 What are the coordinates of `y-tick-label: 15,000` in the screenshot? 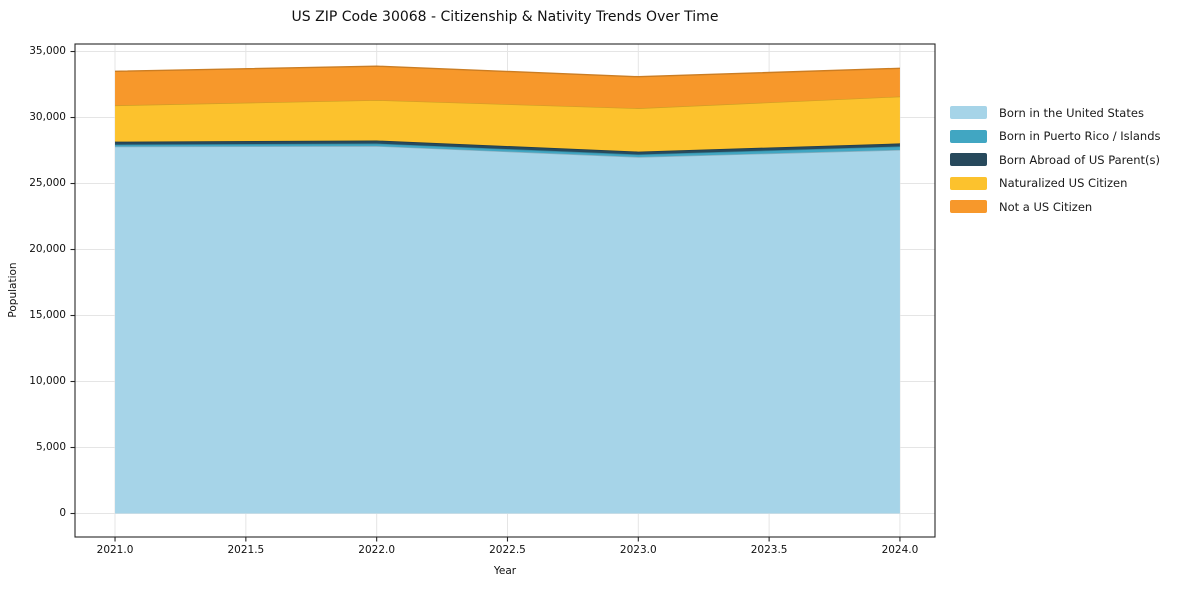 It's located at (47, 315).